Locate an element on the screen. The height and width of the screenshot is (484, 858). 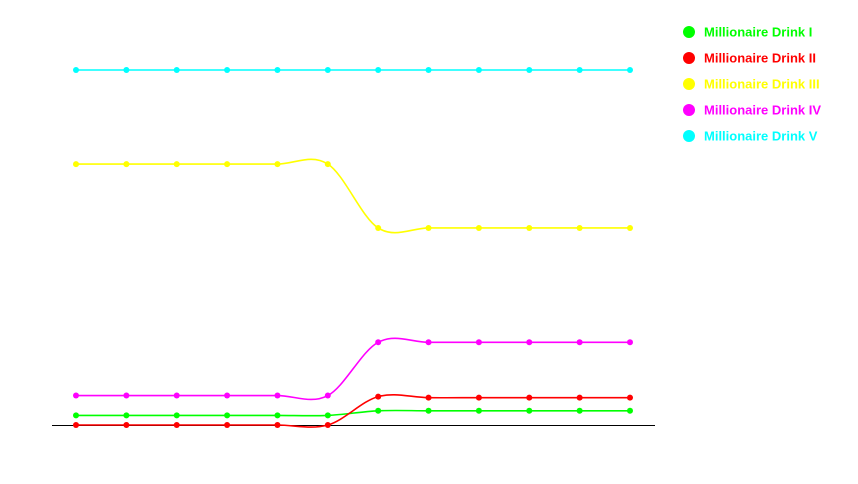
series-millionaire-drink-ii is located at coordinates (353, 410).